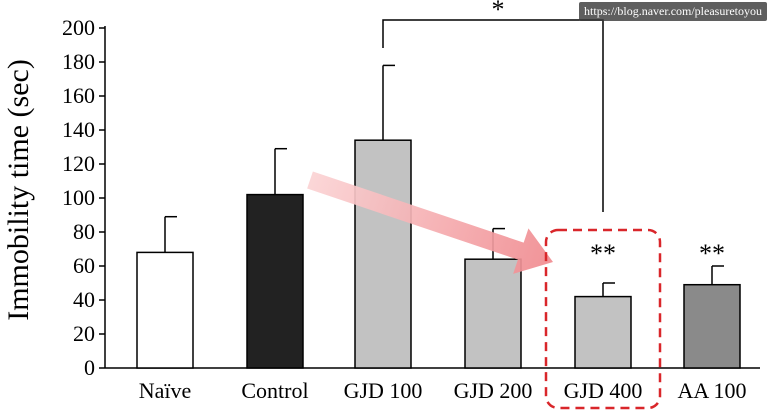  Describe the element at coordinates (84, 231) in the screenshot. I see `y-tick-label: 80` at that location.